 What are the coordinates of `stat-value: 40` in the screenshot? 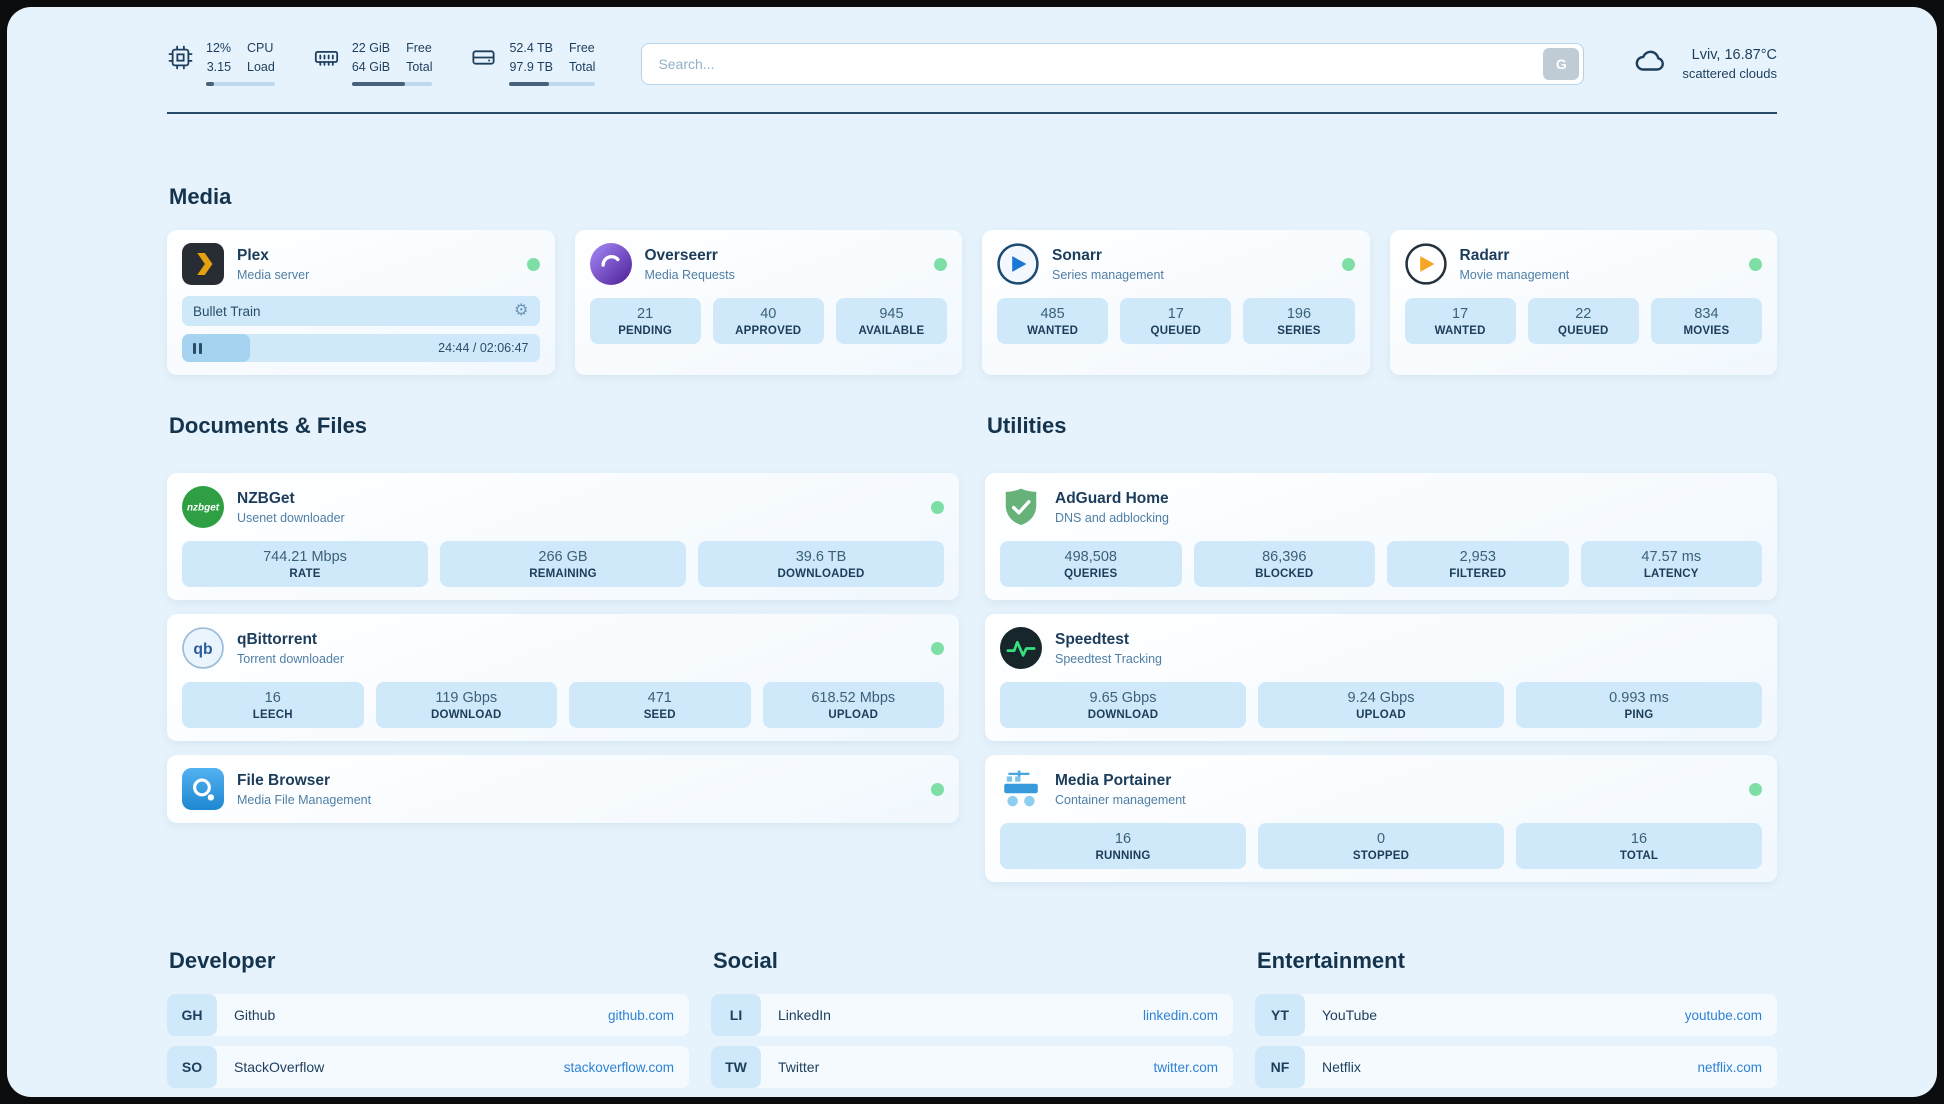 It's located at (768, 314).